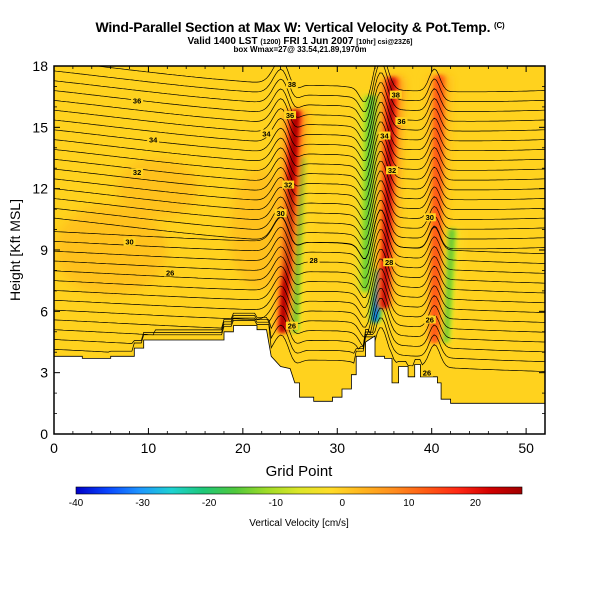 The height and width of the screenshot is (600, 600). I want to click on y-tick-label: 3, so click(44, 373).